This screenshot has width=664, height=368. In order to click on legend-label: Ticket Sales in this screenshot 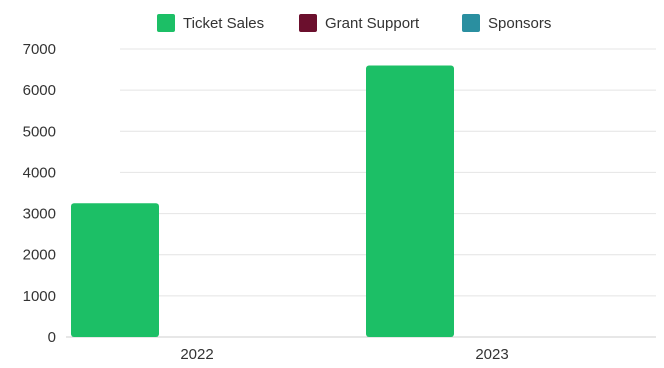, I will do `click(223, 23)`.